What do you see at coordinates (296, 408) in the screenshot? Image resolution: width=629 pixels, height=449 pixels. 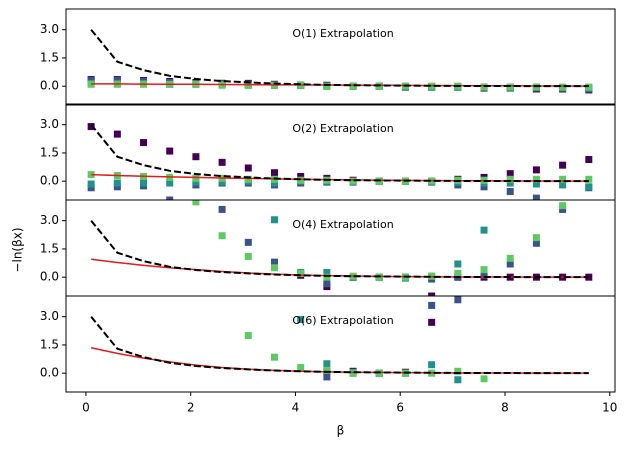 I see `x-tick-label: 4` at bounding box center [296, 408].